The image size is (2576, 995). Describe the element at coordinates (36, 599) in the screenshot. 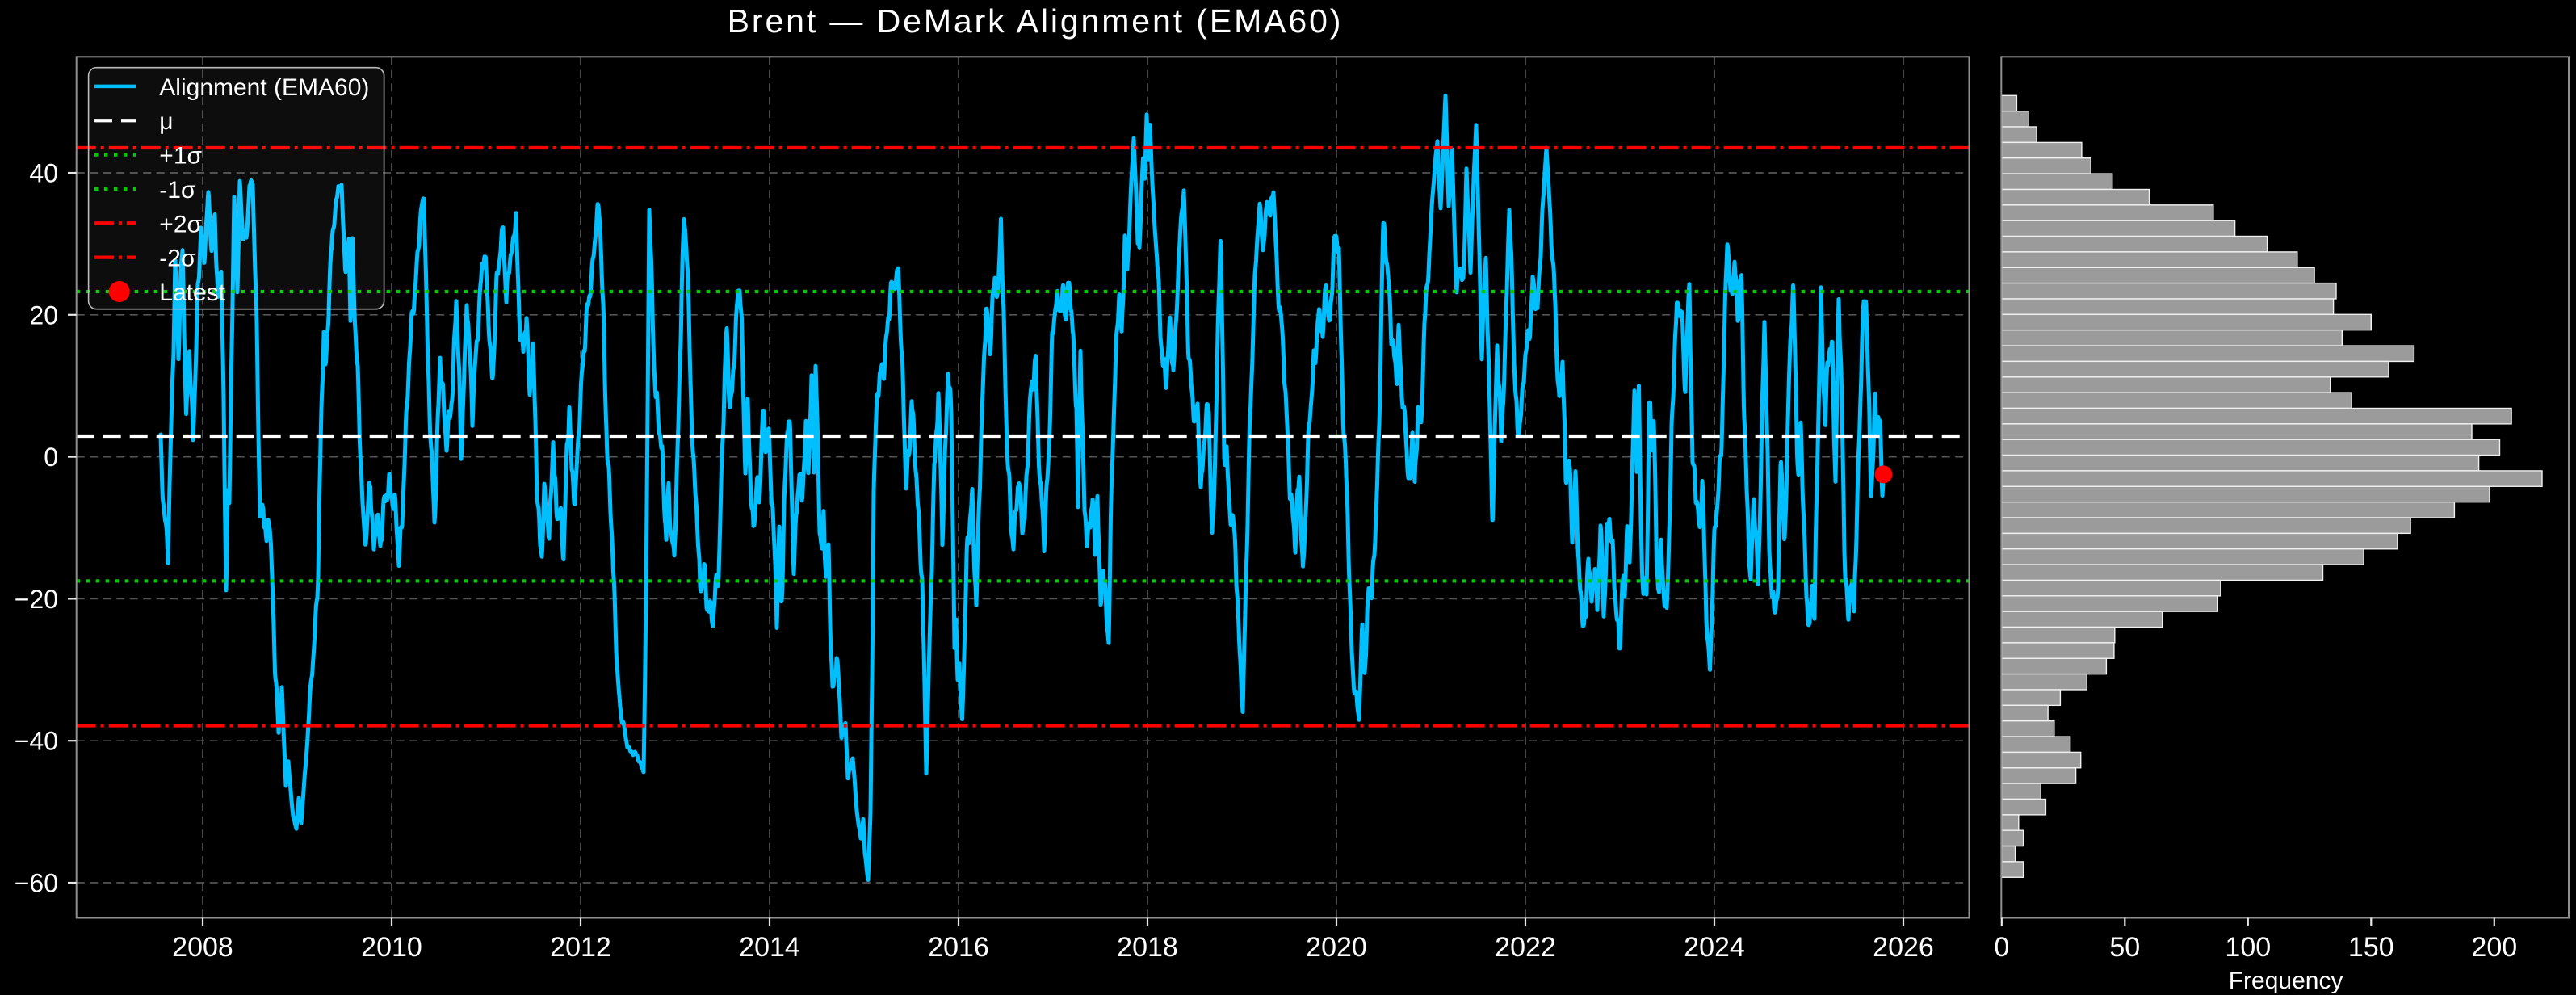

I see `svg-text: −20` at that location.